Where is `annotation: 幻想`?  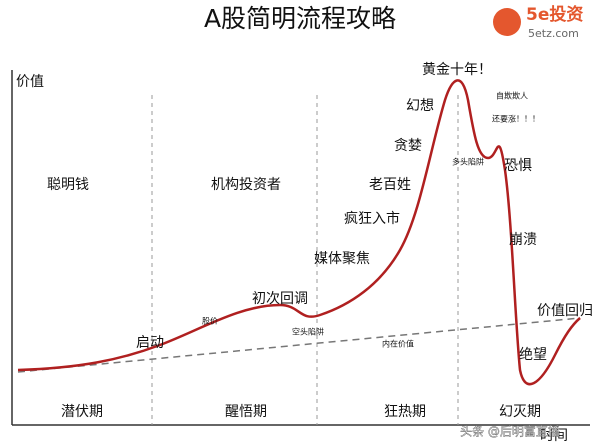
annotation: 幻想 is located at coordinates (420, 106).